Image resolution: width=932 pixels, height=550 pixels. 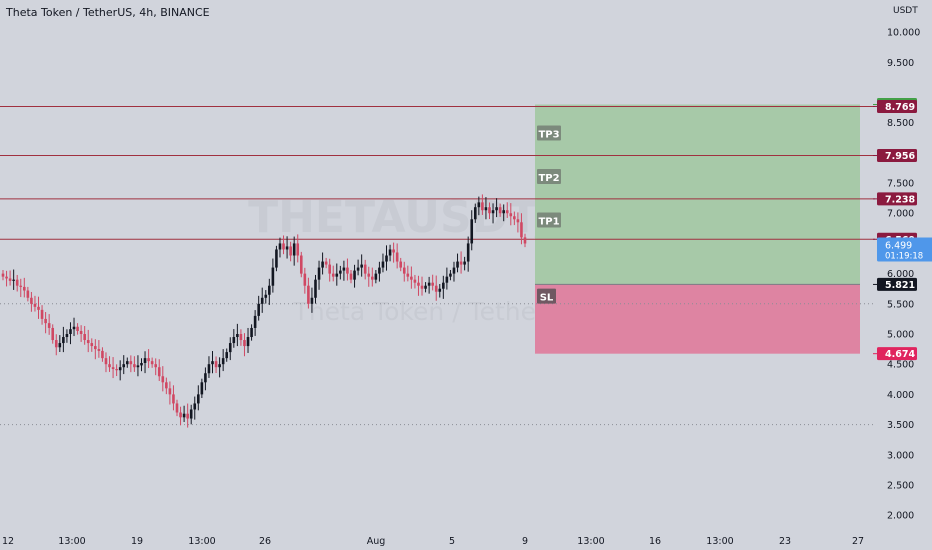 I want to click on y-tick-label: 6.000, so click(x=900, y=274).